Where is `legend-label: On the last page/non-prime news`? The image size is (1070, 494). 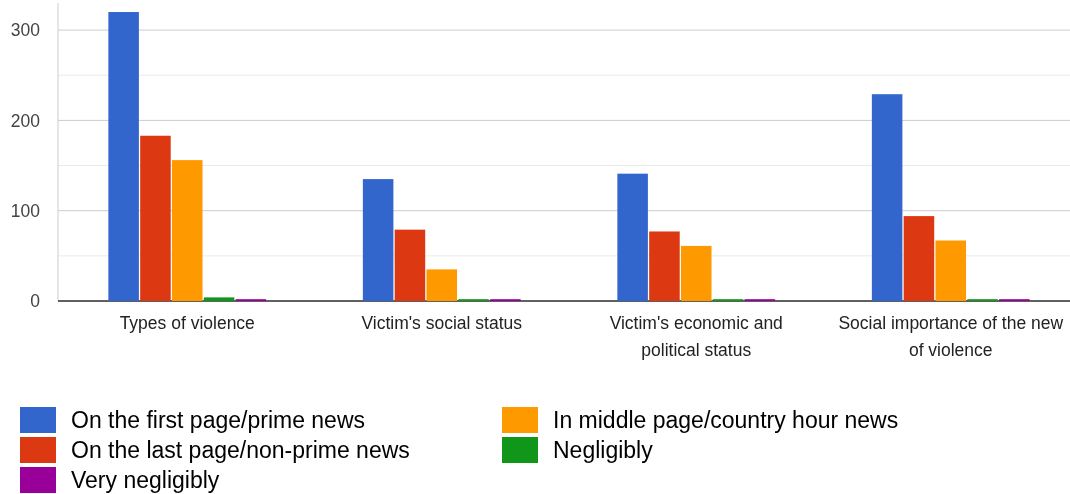
legend-label: On the last page/non-prime news is located at coordinates (240, 450).